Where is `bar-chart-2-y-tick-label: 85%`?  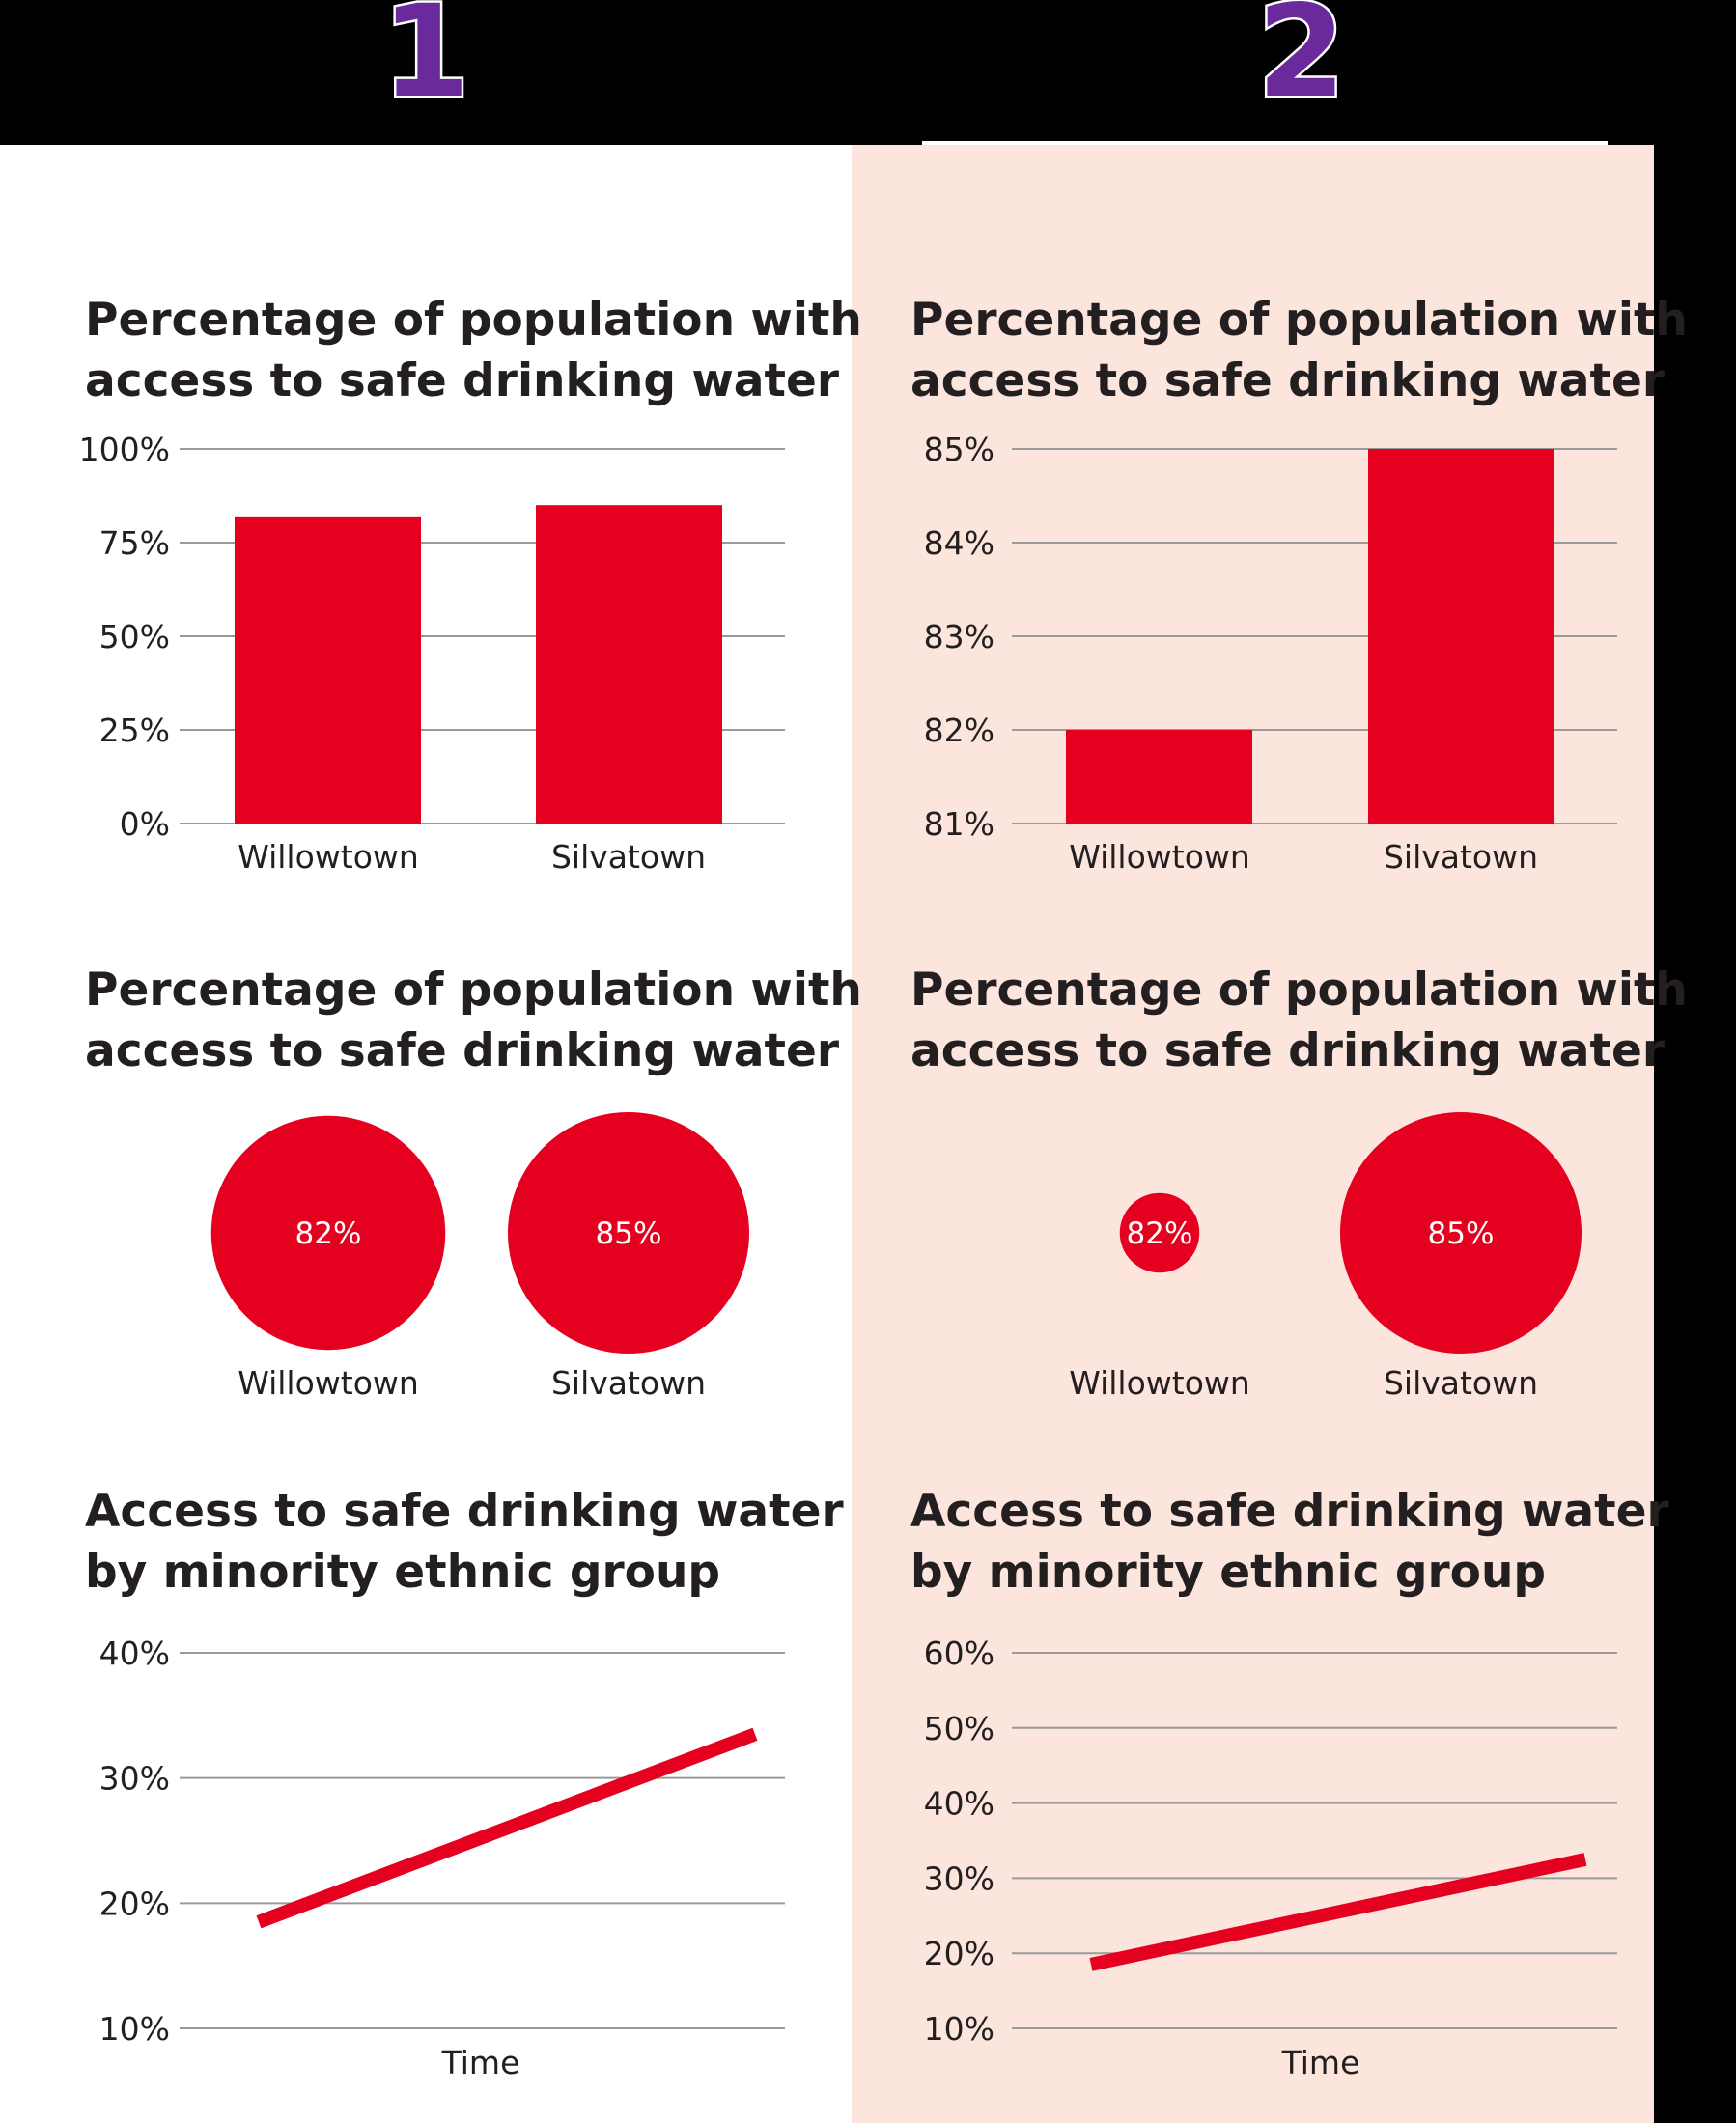 bar-chart-2-y-tick-label: 85% is located at coordinates (959, 450).